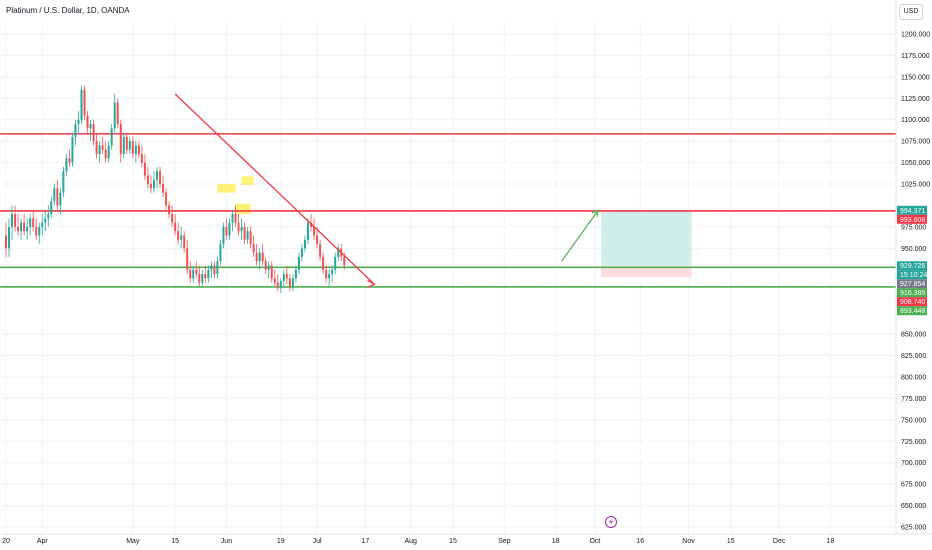 This screenshot has height=550, width=932. What do you see at coordinates (580, 236) in the screenshot?
I see `projection-arrow` at bounding box center [580, 236].